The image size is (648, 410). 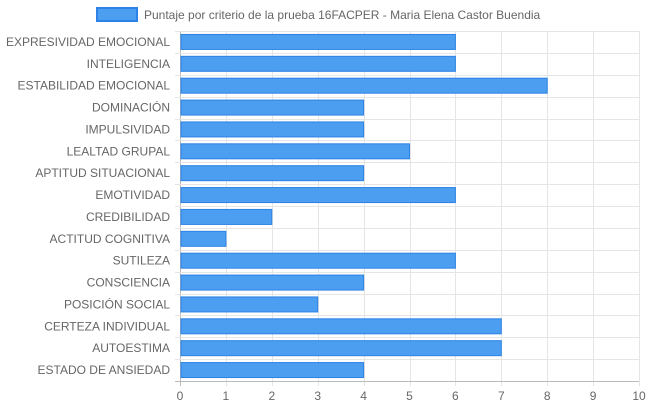 I want to click on x-tick-label: 2, so click(x=271, y=396).